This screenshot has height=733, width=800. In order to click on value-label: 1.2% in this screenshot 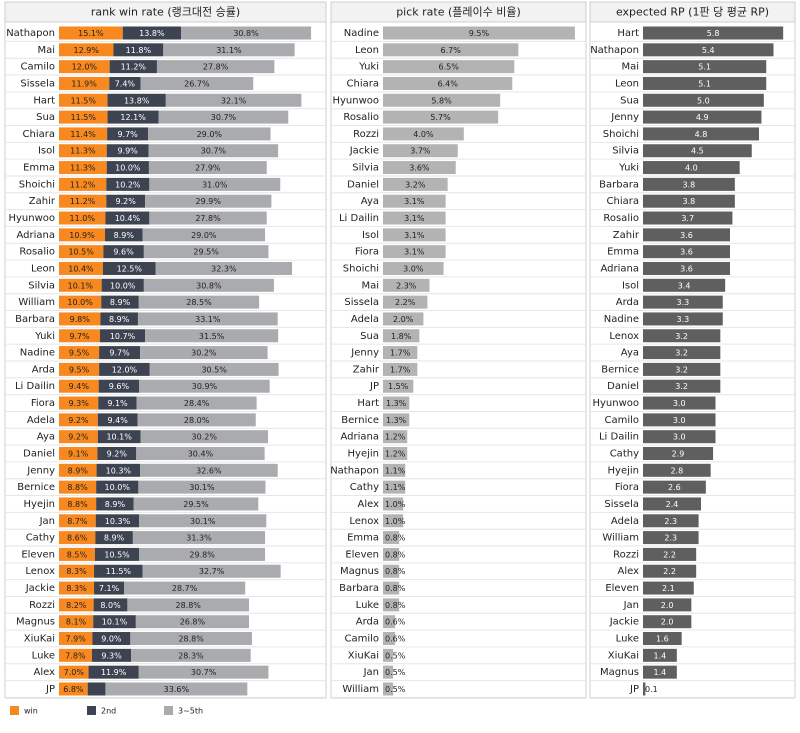, I will do `click(395, 454)`.